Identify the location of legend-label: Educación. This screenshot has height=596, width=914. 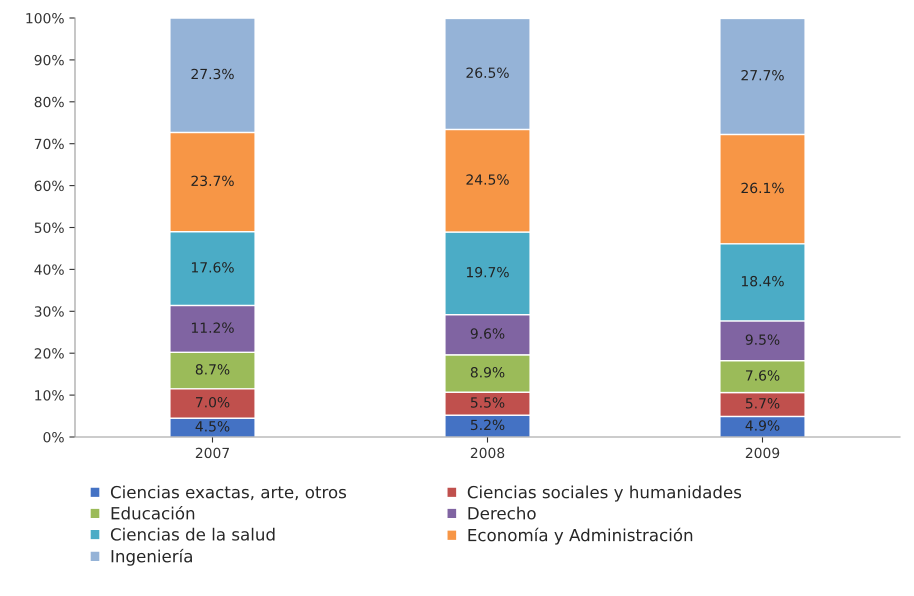
(153, 513).